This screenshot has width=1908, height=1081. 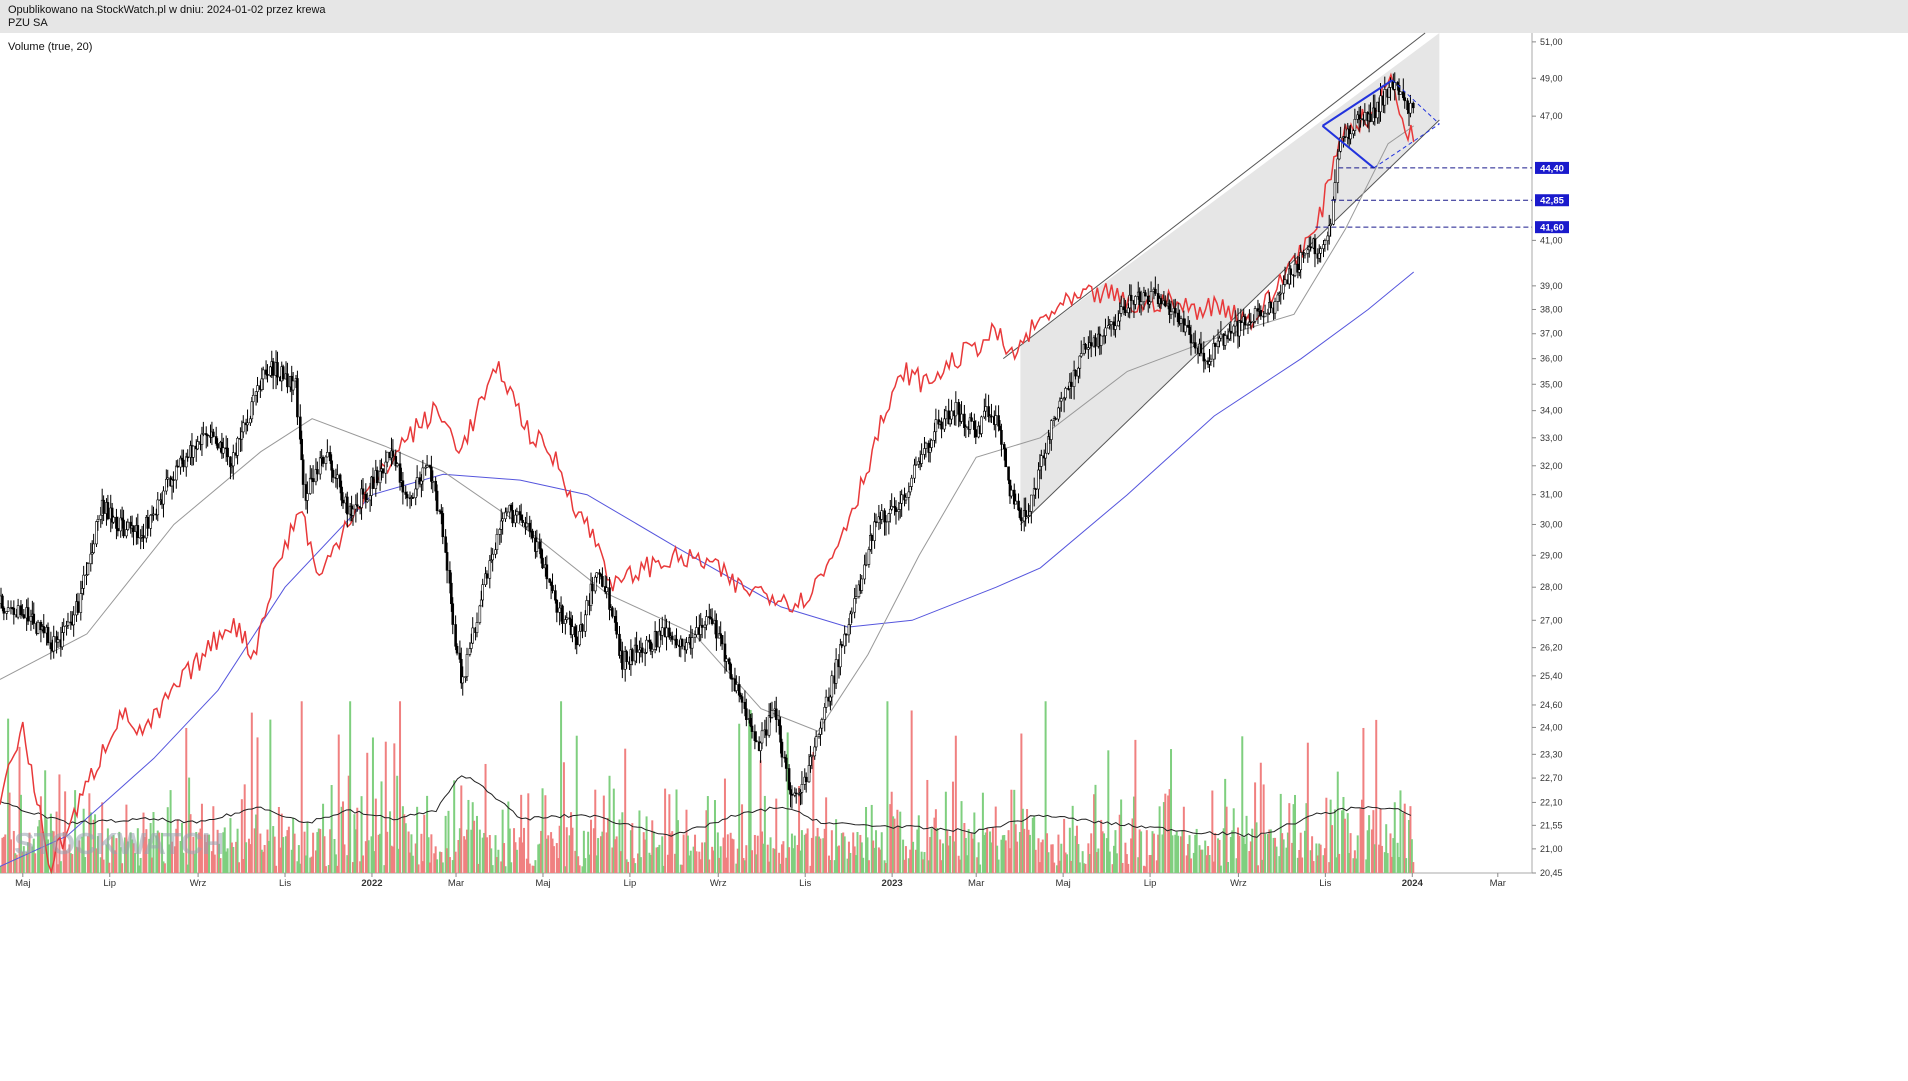 I want to click on price-tick-label: 32,00, so click(x=1551, y=466).